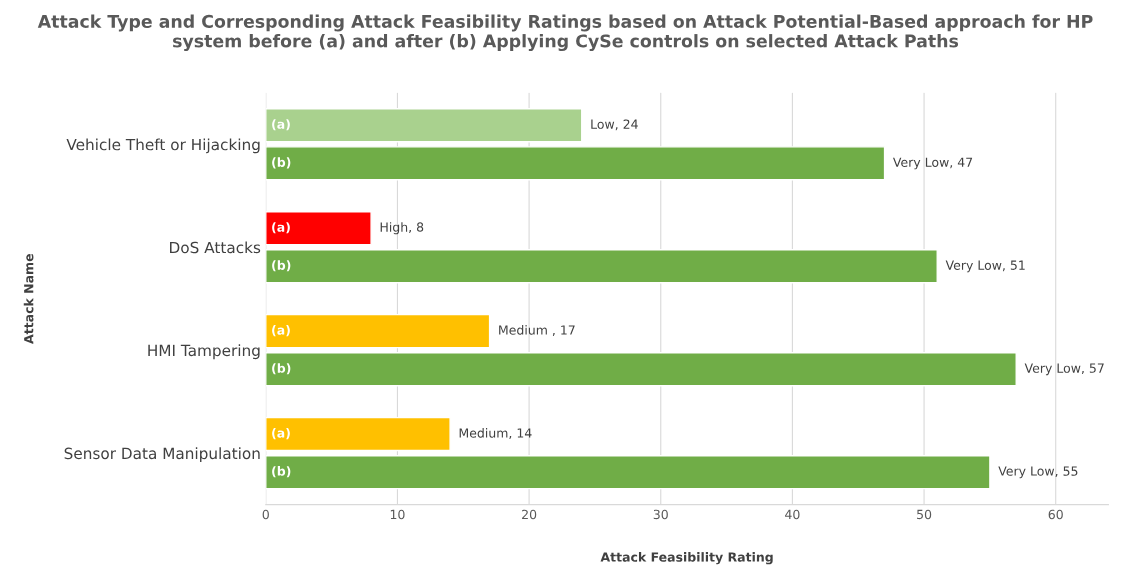  What do you see at coordinates (1038, 472) in the screenshot?
I see `data-label: Very Low, 55` at bounding box center [1038, 472].